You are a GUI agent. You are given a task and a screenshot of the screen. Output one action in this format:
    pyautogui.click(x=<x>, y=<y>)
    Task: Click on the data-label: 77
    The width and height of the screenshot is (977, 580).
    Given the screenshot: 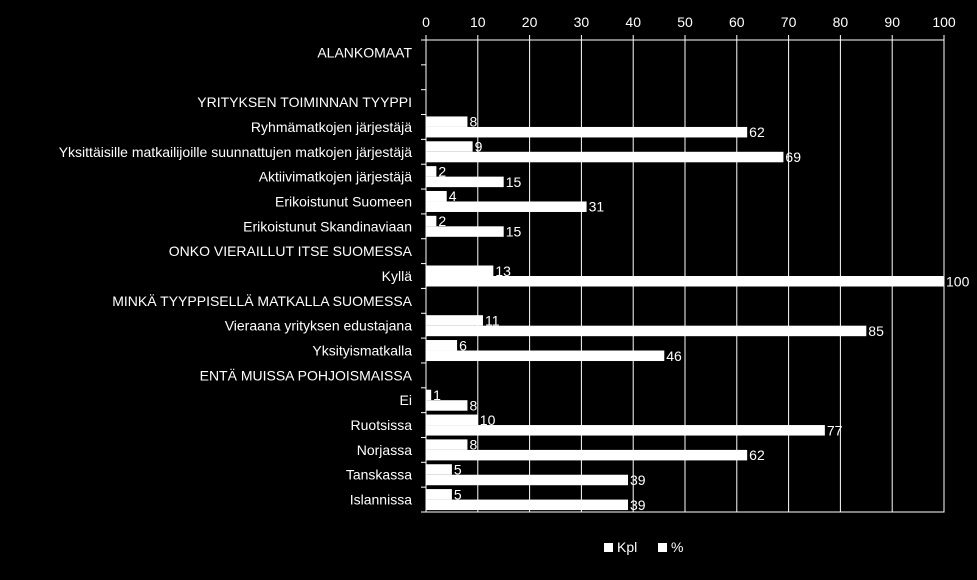 What is the action you would take?
    pyautogui.click(x=835, y=430)
    